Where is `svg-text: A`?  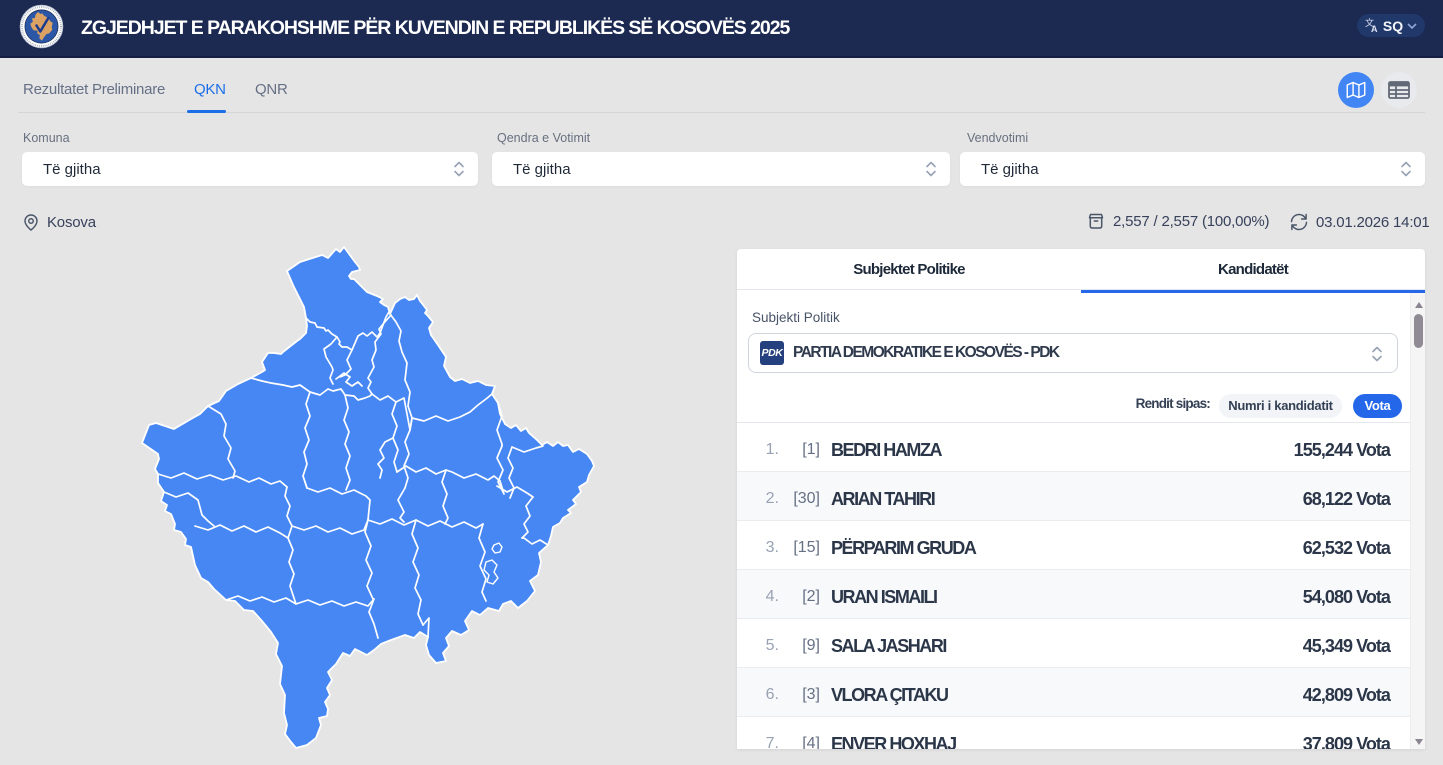
svg-text: A is located at coordinates (1374, 28).